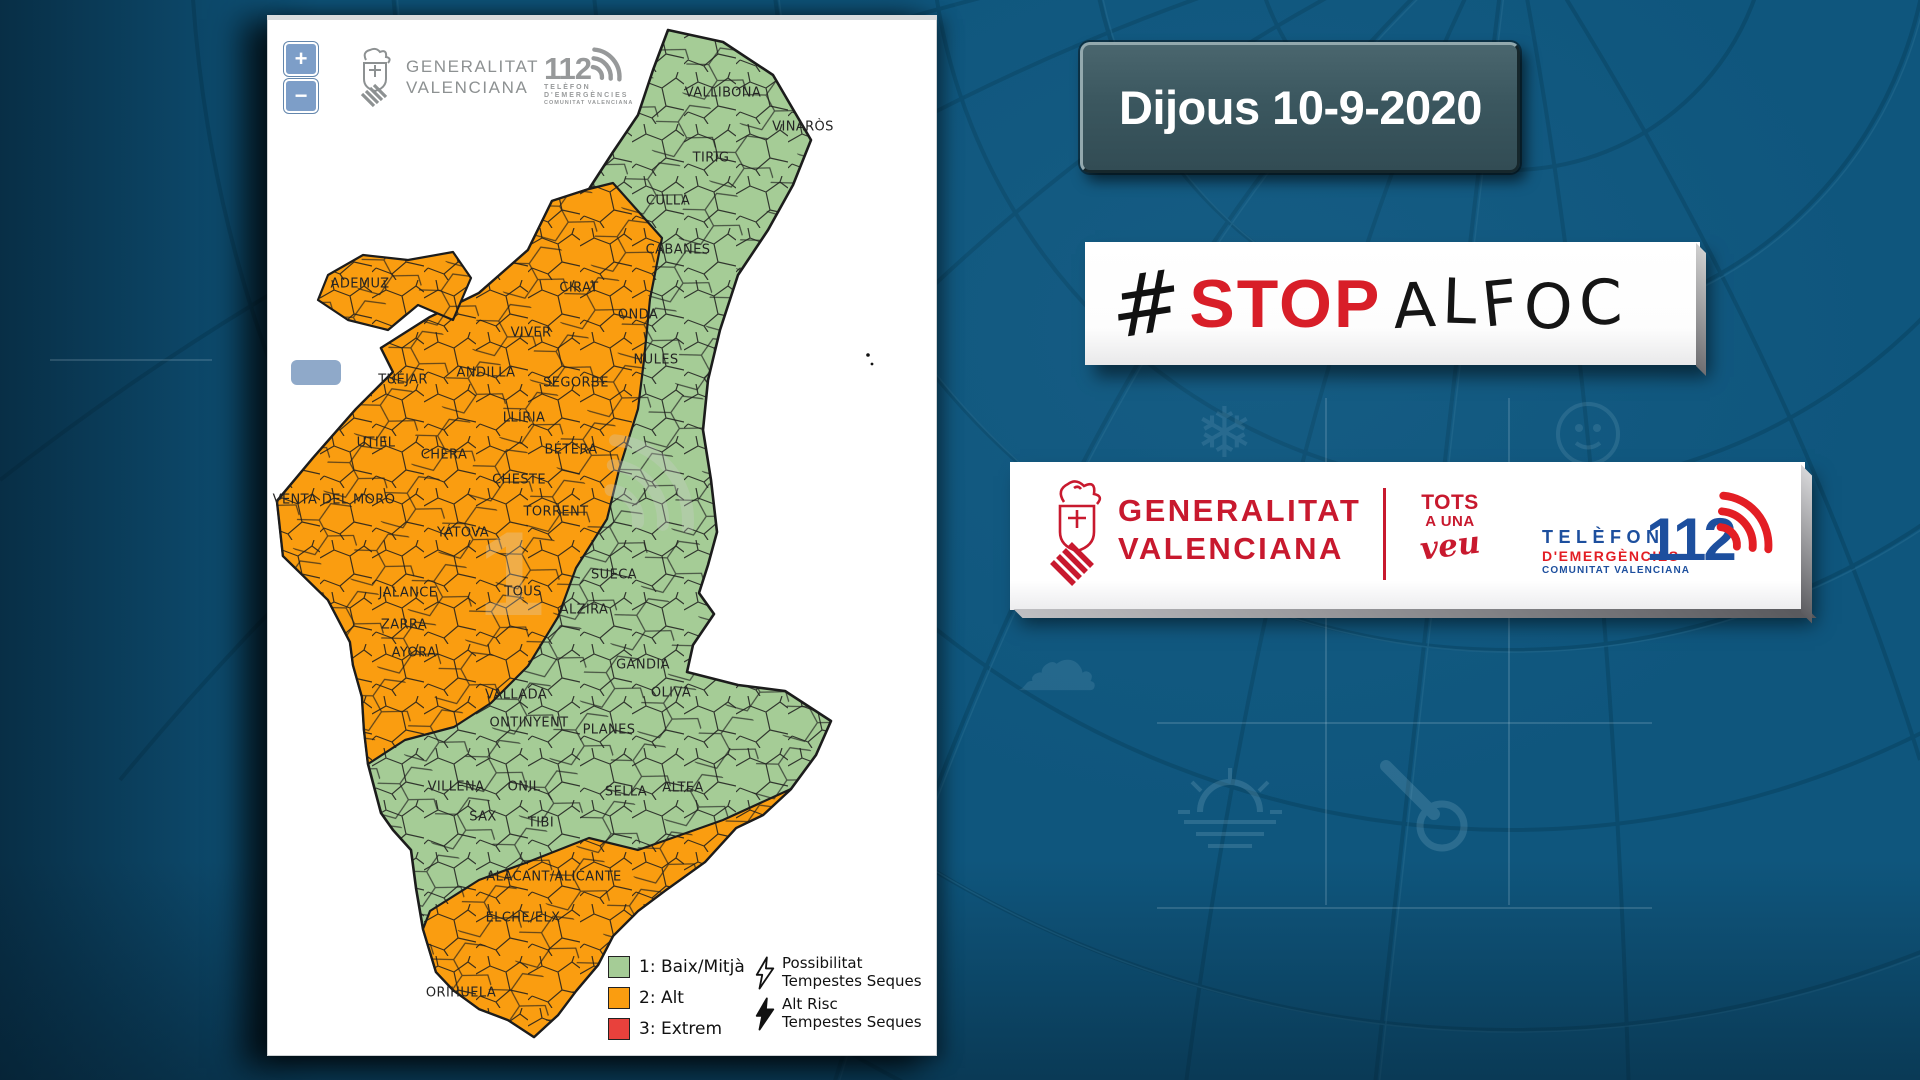 This screenshot has width=1920, height=1080. I want to click on legend-storm-label: Possibilitat Tempestes Seques, so click(852, 972).